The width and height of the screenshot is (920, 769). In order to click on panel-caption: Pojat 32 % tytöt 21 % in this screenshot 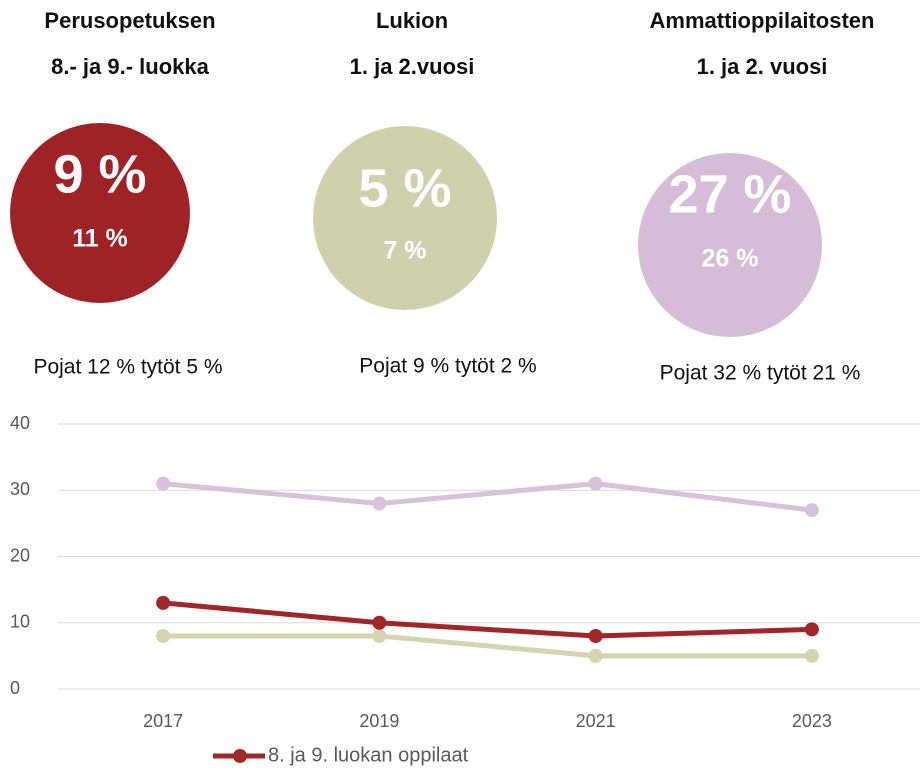, I will do `click(760, 373)`.